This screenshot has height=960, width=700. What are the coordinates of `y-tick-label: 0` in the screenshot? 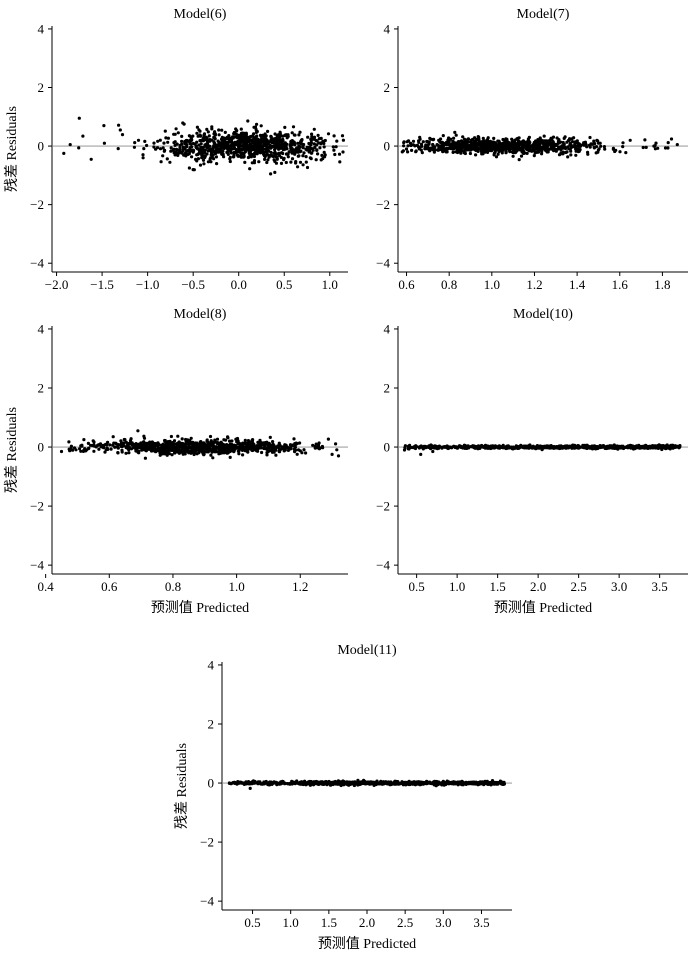 It's located at (387, 447).